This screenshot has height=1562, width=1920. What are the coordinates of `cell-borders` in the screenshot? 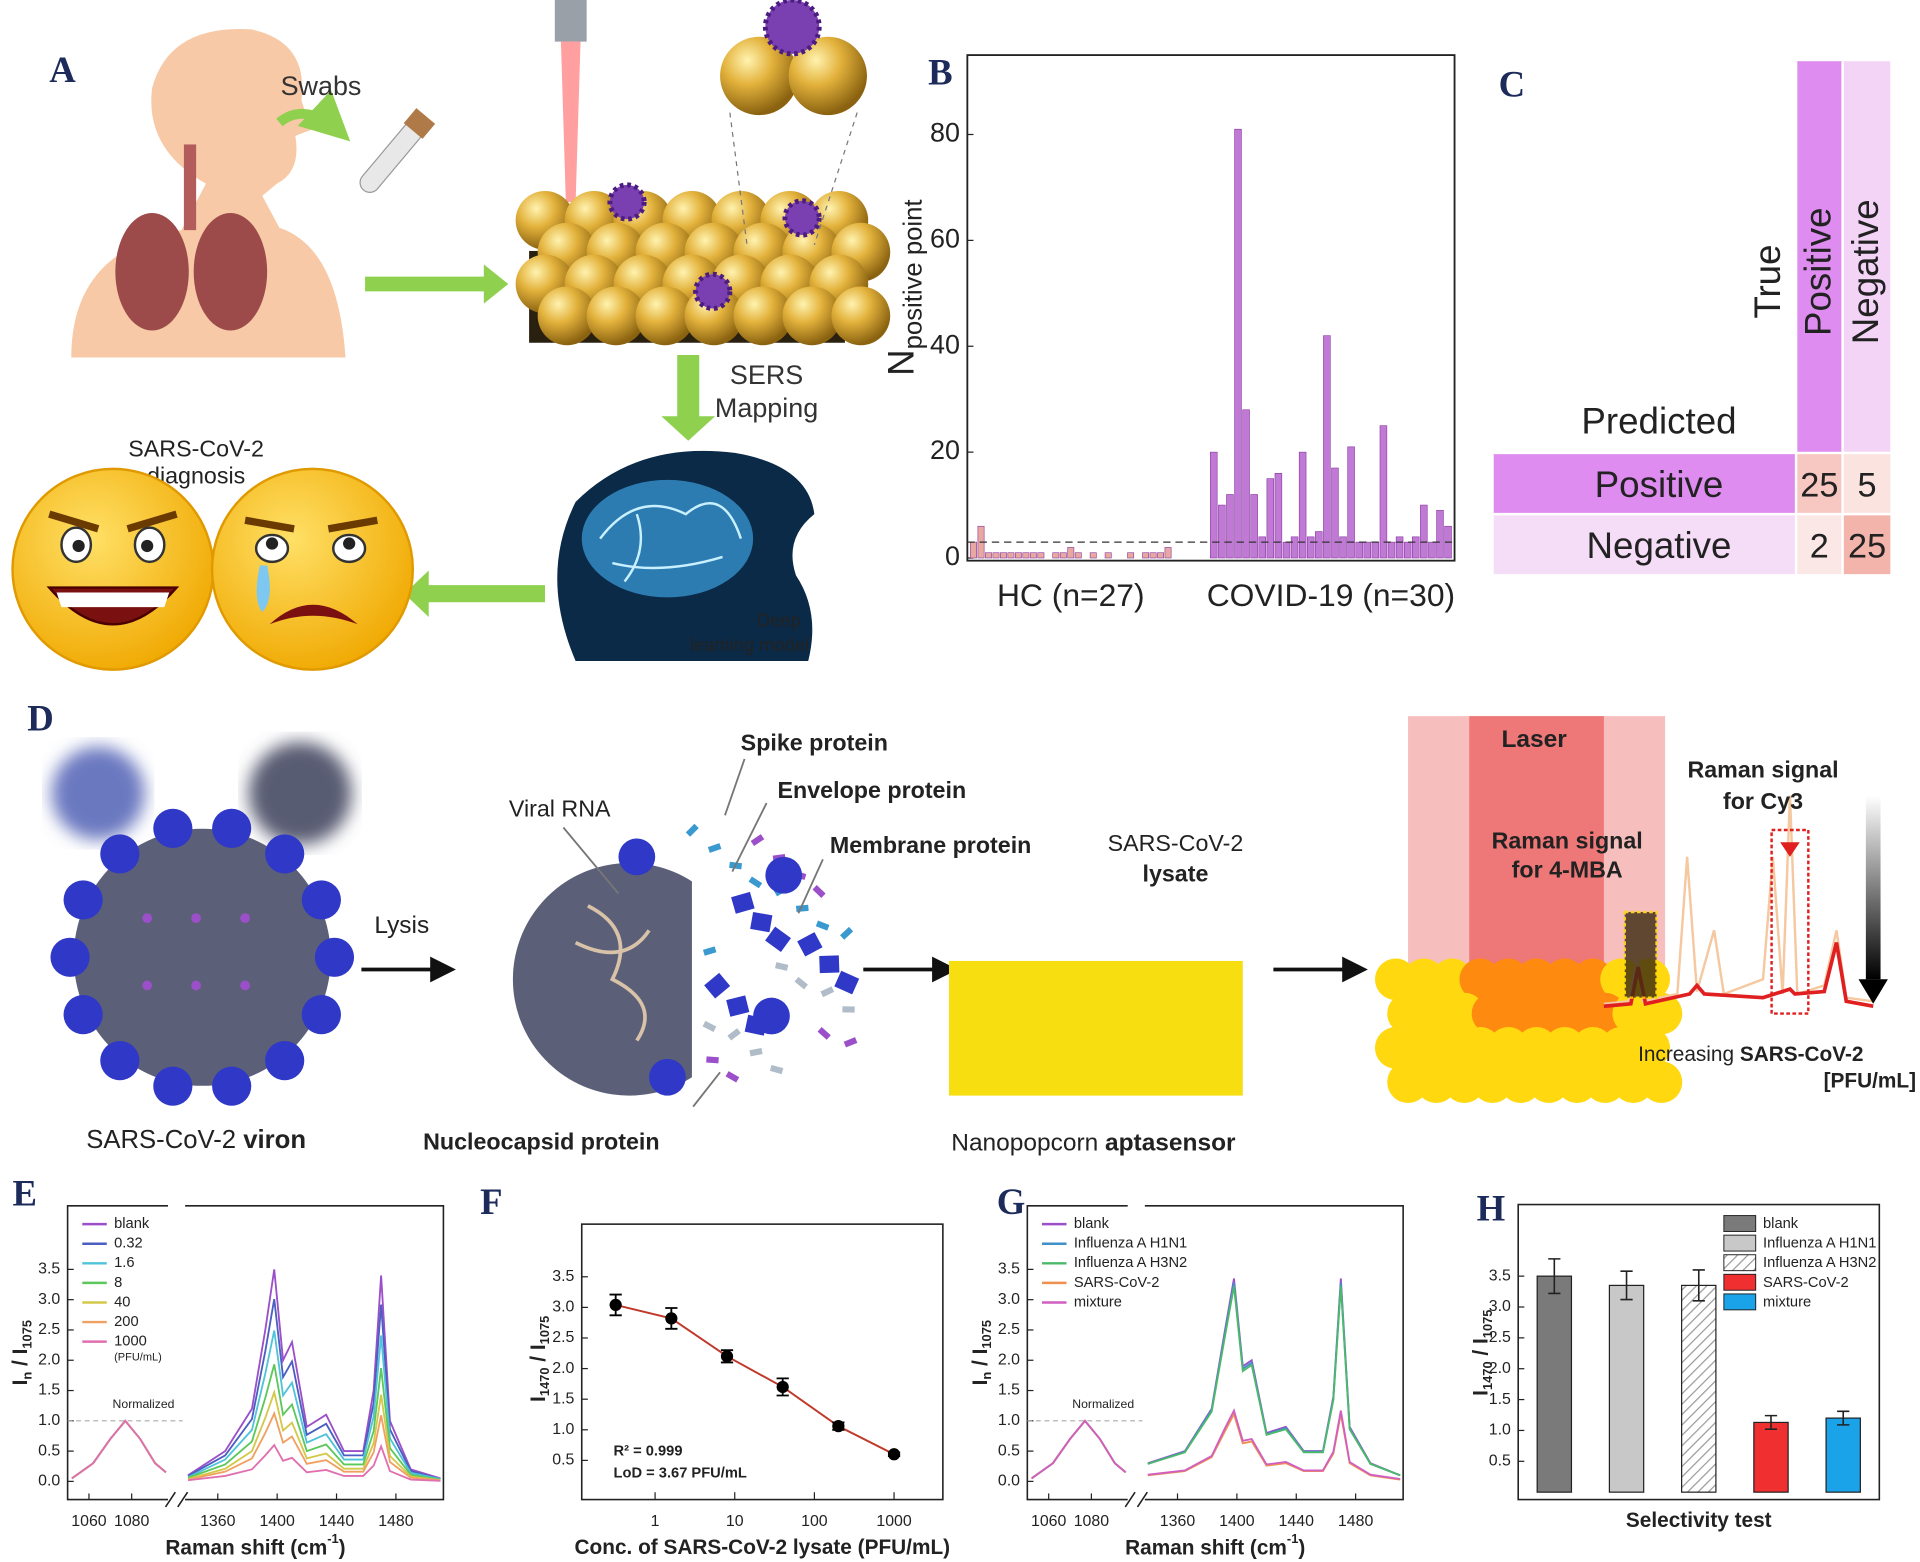 It's located at (1693, 319).